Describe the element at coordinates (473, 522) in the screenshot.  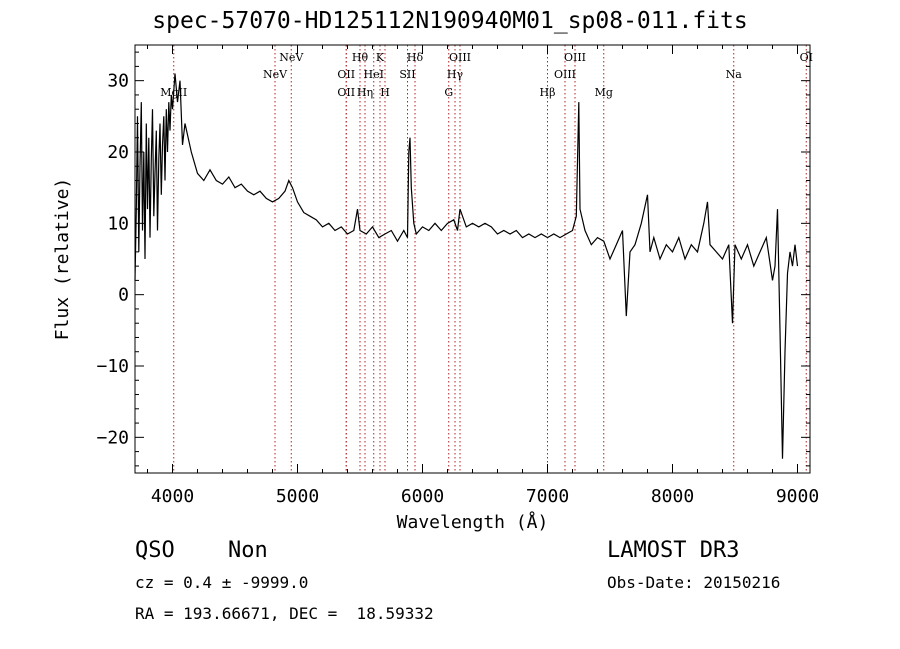
I see `x-axis-label: Wavelength (Å)` at that location.